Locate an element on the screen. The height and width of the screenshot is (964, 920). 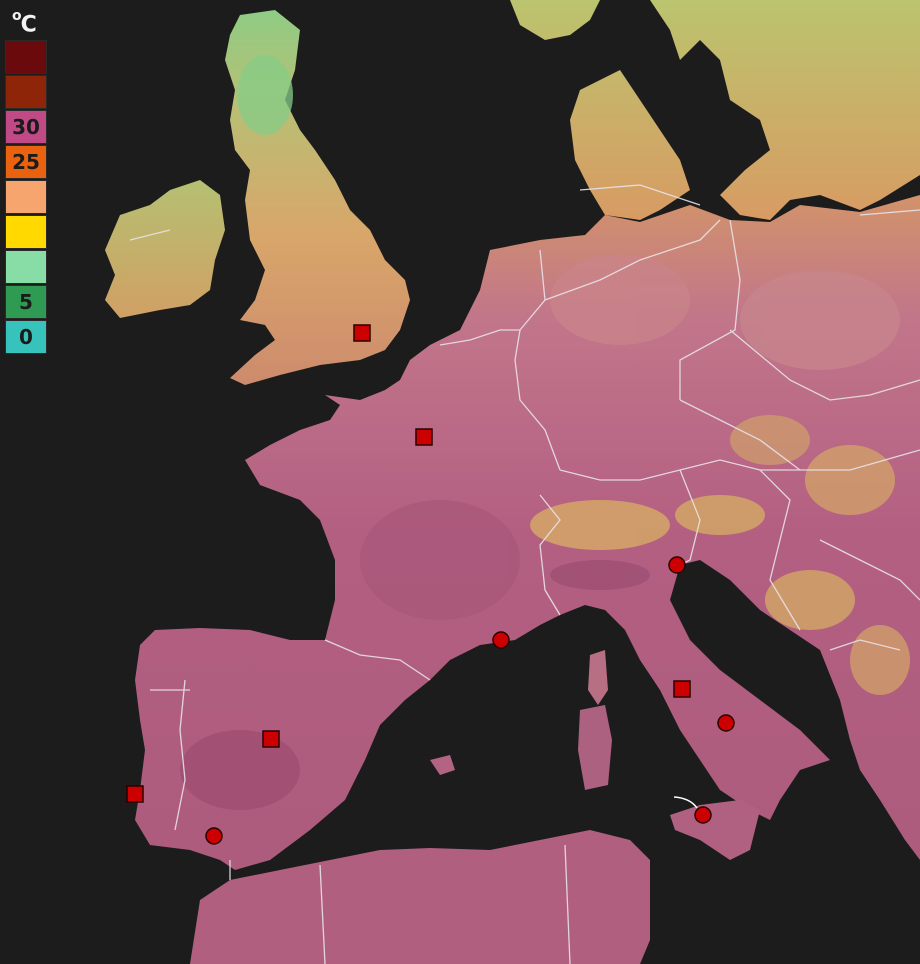
marker-venice is located at coordinates (677, 565).